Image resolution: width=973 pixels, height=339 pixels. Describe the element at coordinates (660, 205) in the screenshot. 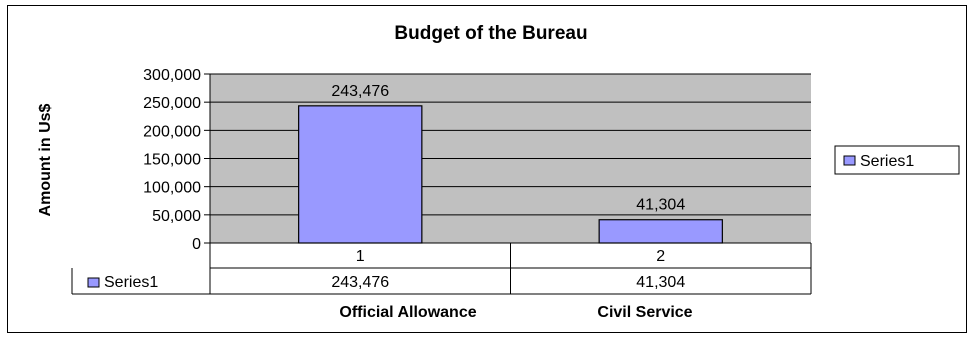

I see `data-label: 41,304` at that location.